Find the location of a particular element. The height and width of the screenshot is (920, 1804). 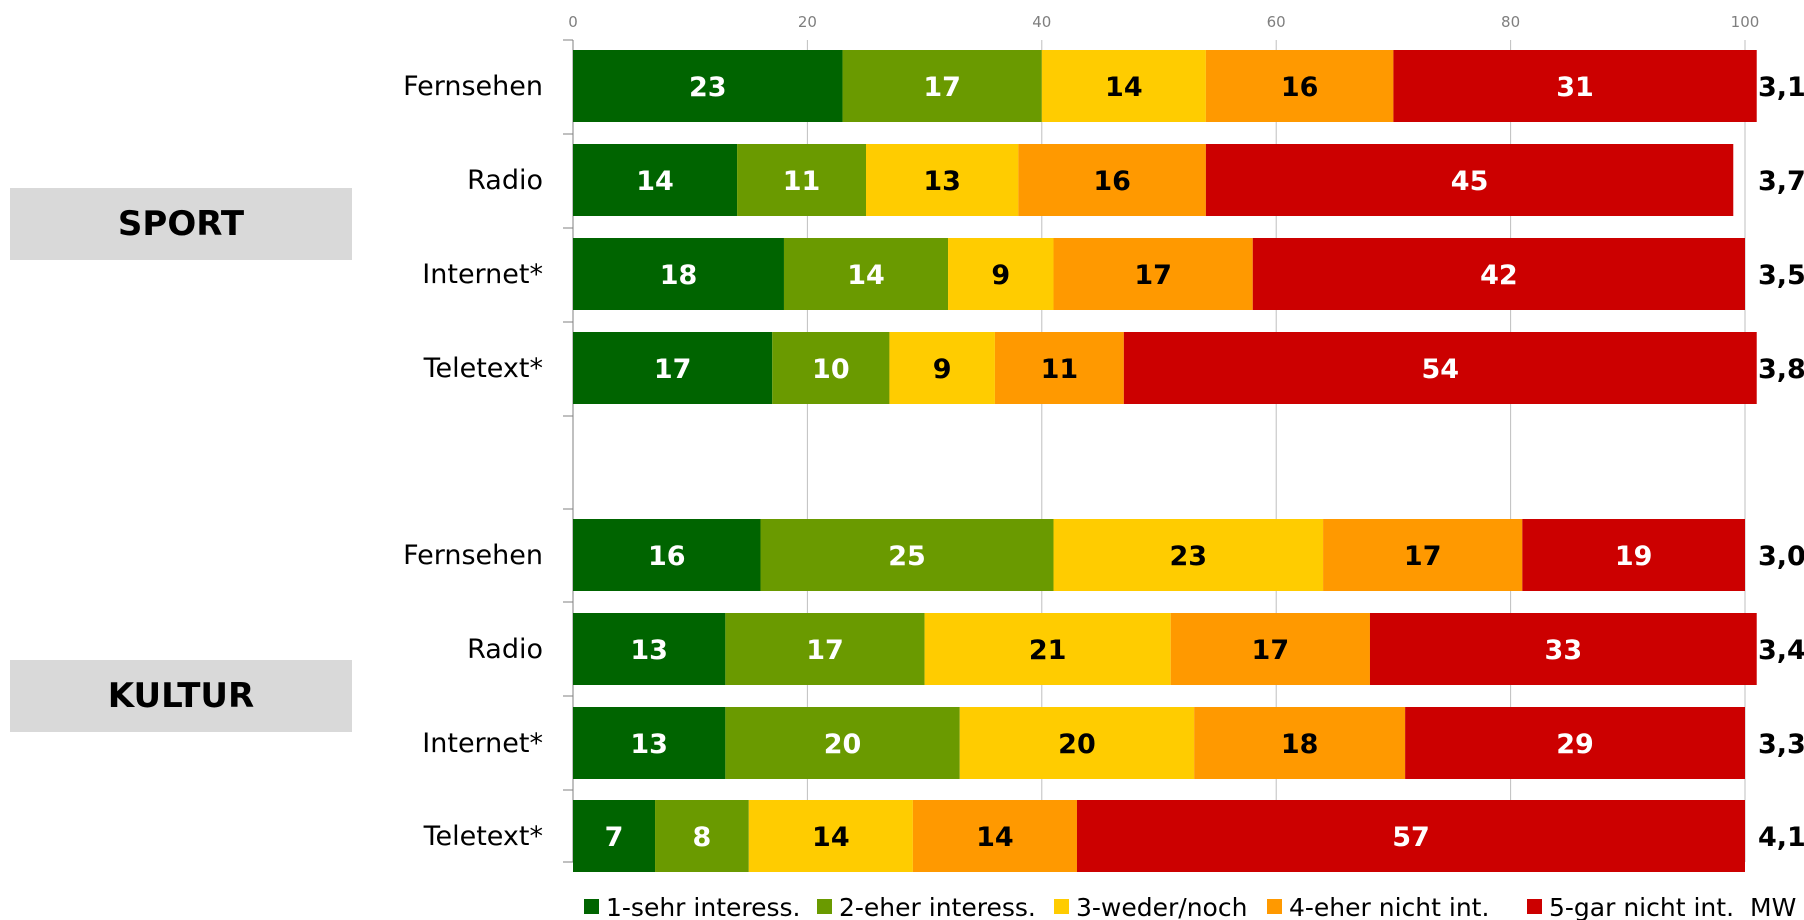

bar-data-label: 45 is located at coordinates (1470, 181).